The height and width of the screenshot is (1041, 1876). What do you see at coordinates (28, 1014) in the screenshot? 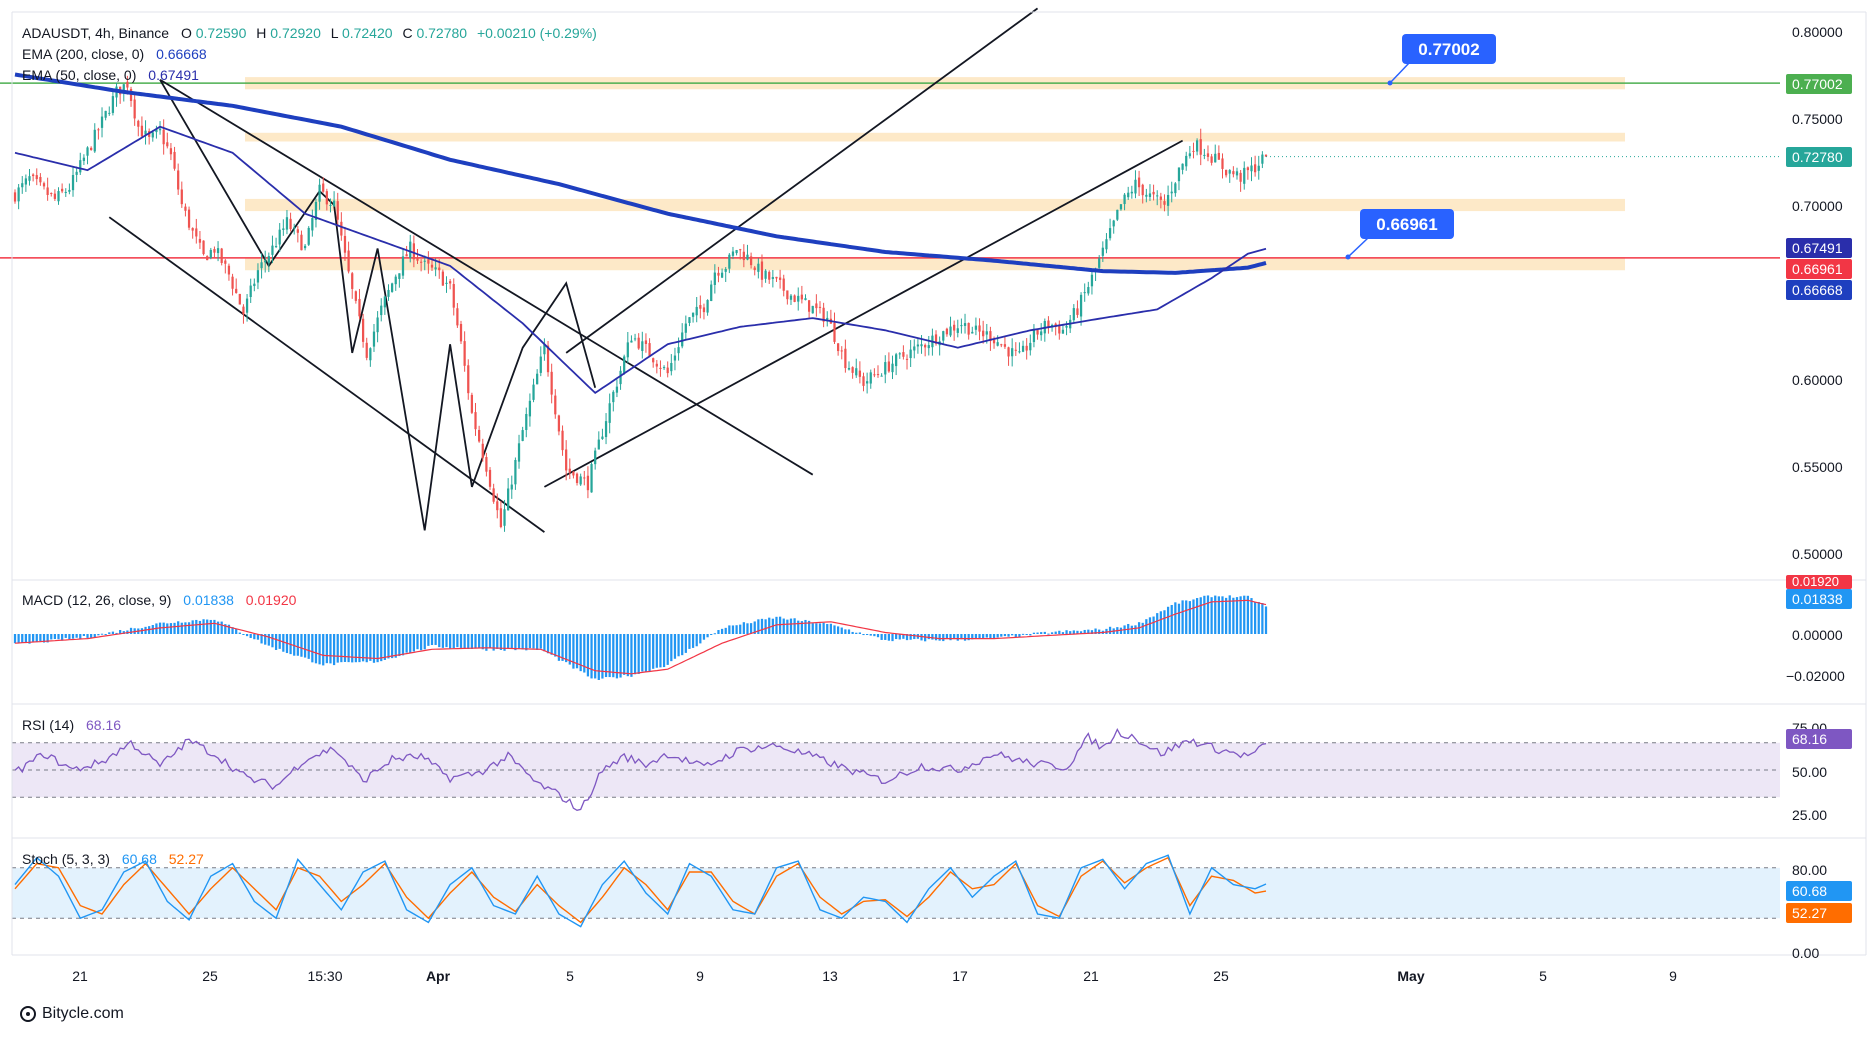
I see `brand-logo-icon` at bounding box center [28, 1014].